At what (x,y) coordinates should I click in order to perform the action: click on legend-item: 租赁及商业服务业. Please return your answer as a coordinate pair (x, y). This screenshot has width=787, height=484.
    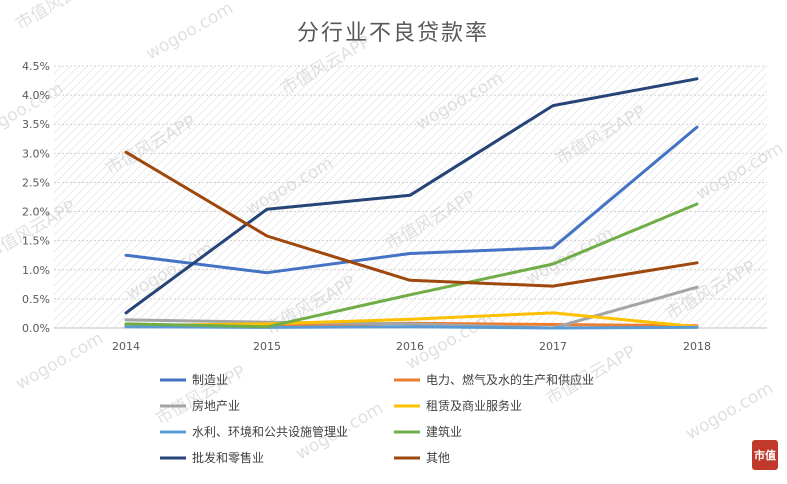
    Looking at the image, I should click on (458, 405).